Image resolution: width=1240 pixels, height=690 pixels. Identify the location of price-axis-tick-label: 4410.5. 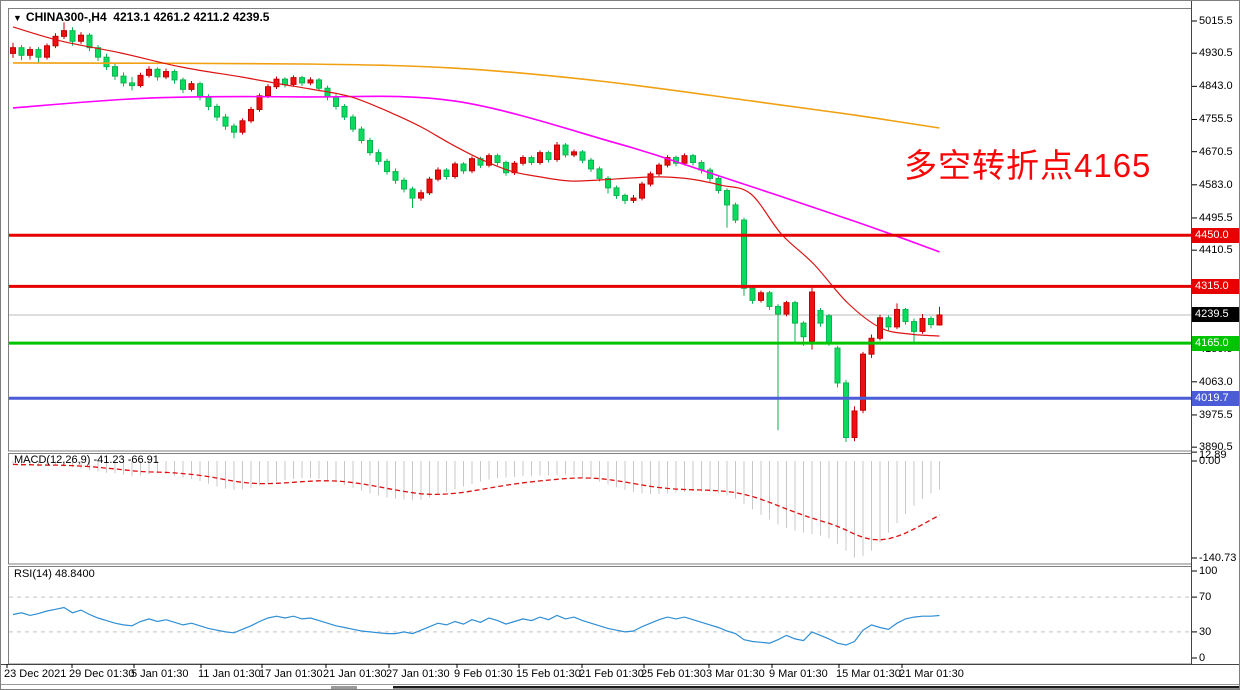
(1216, 250).